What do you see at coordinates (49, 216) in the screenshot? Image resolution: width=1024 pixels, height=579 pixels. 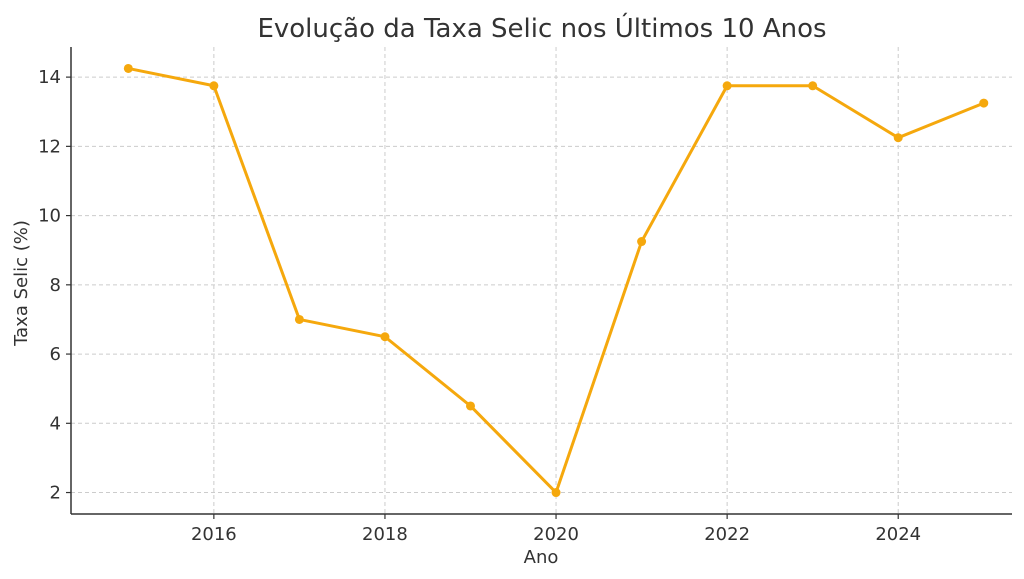 I see `y-tick-label: 10` at bounding box center [49, 216].